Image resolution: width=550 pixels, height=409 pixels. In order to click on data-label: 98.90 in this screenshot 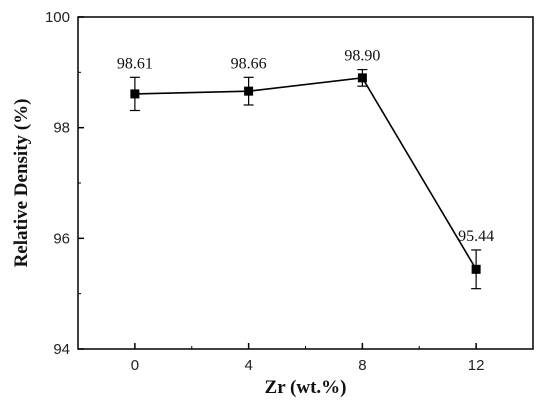, I will do `click(362, 56)`.